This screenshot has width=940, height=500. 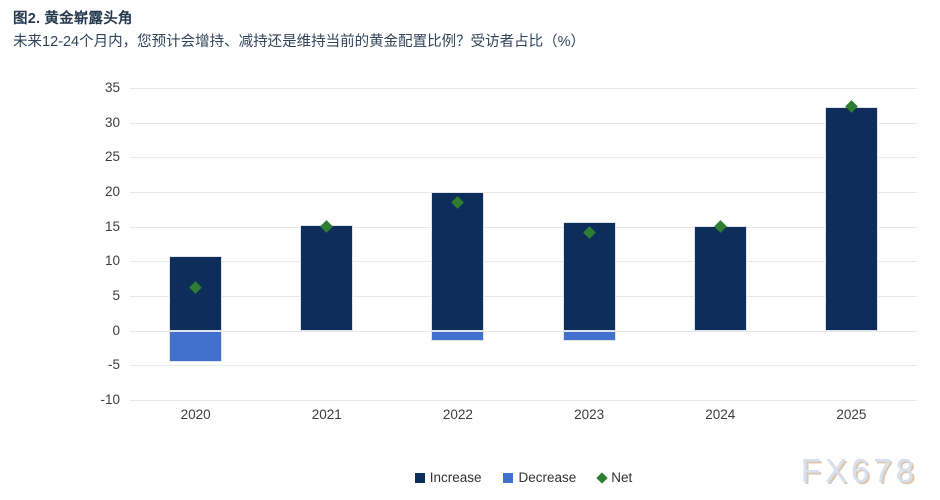 I want to click on x-axis-label-2022: 2022, so click(x=457, y=414).